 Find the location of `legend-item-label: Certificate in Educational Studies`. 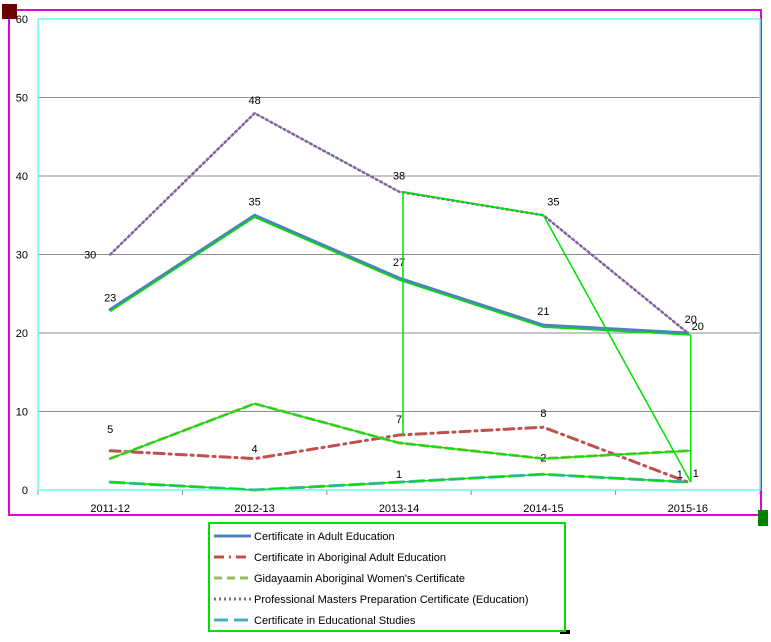

legend-item-label: Certificate in Educational Studies is located at coordinates (335, 621).